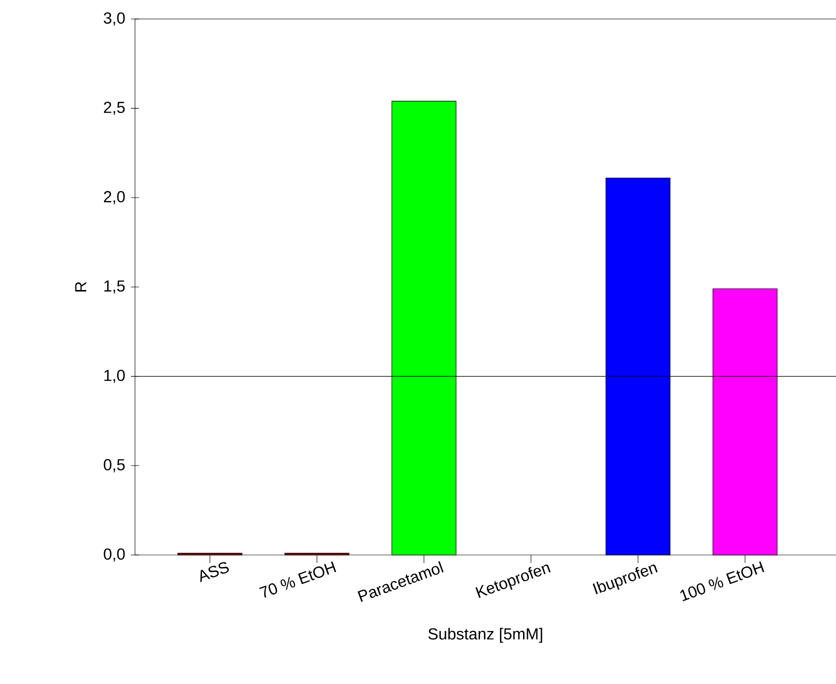 This screenshot has width=836, height=684. Describe the element at coordinates (214, 572) in the screenshot. I see `x-tick-label: ASS` at that location.